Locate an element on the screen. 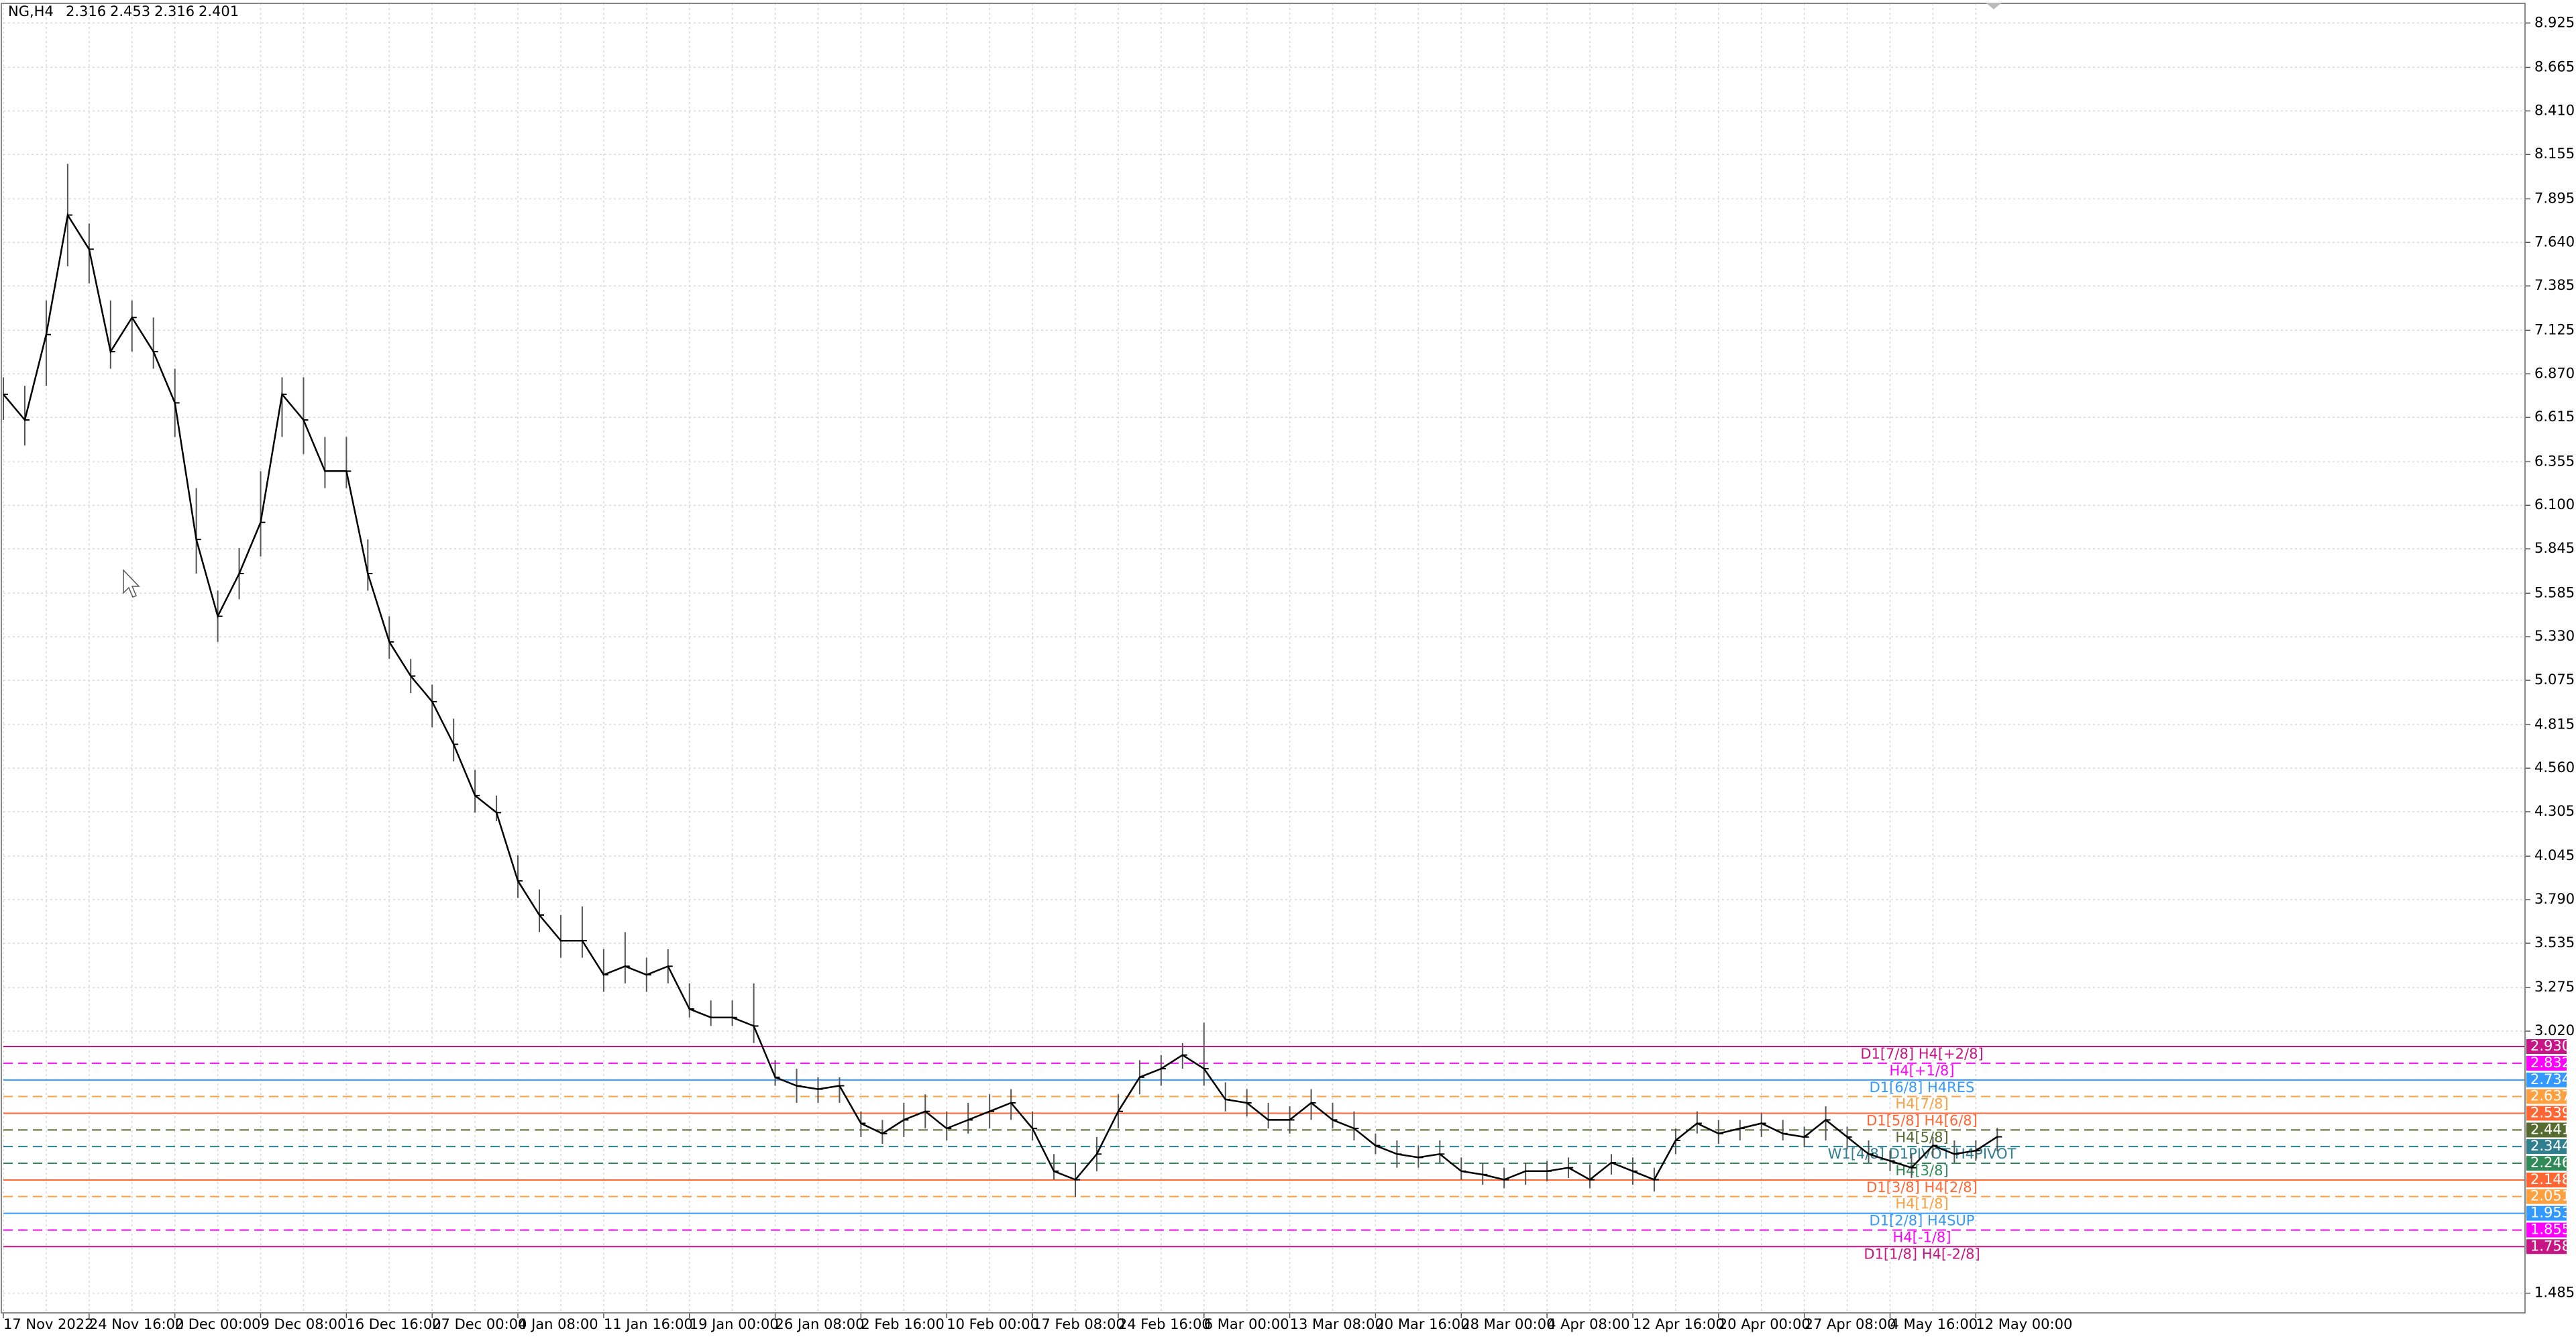  open-value: 2.316 is located at coordinates (86, 11).